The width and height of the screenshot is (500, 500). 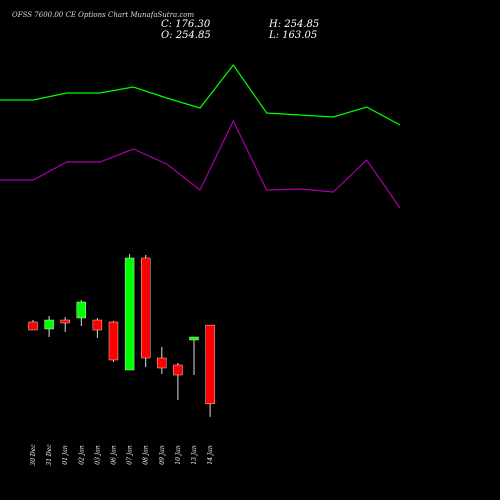 What do you see at coordinates (186, 24) in the screenshot?
I see `close-value: C: 176.30` at bounding box center [186, 24].